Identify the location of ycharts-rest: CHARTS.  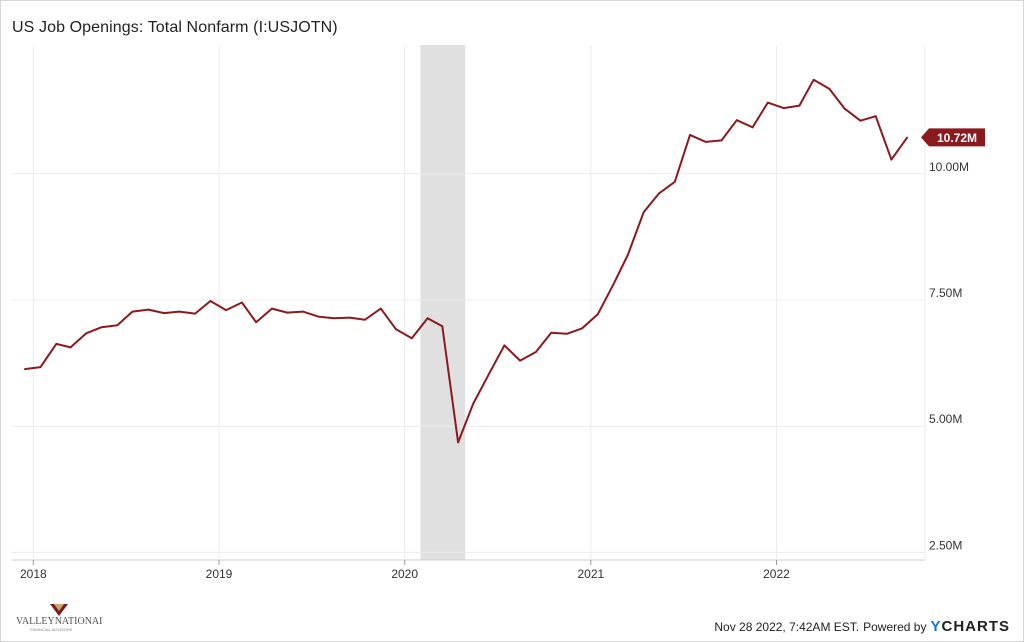
(975, 626).